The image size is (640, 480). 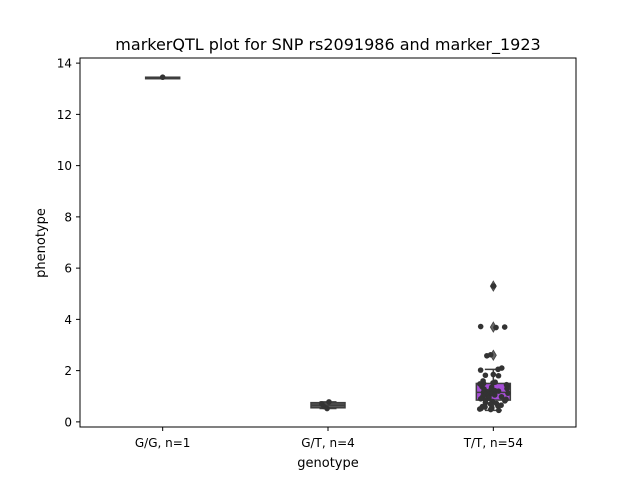 I want to click on x-axis-label: genotype, so click(x=327, y=463).